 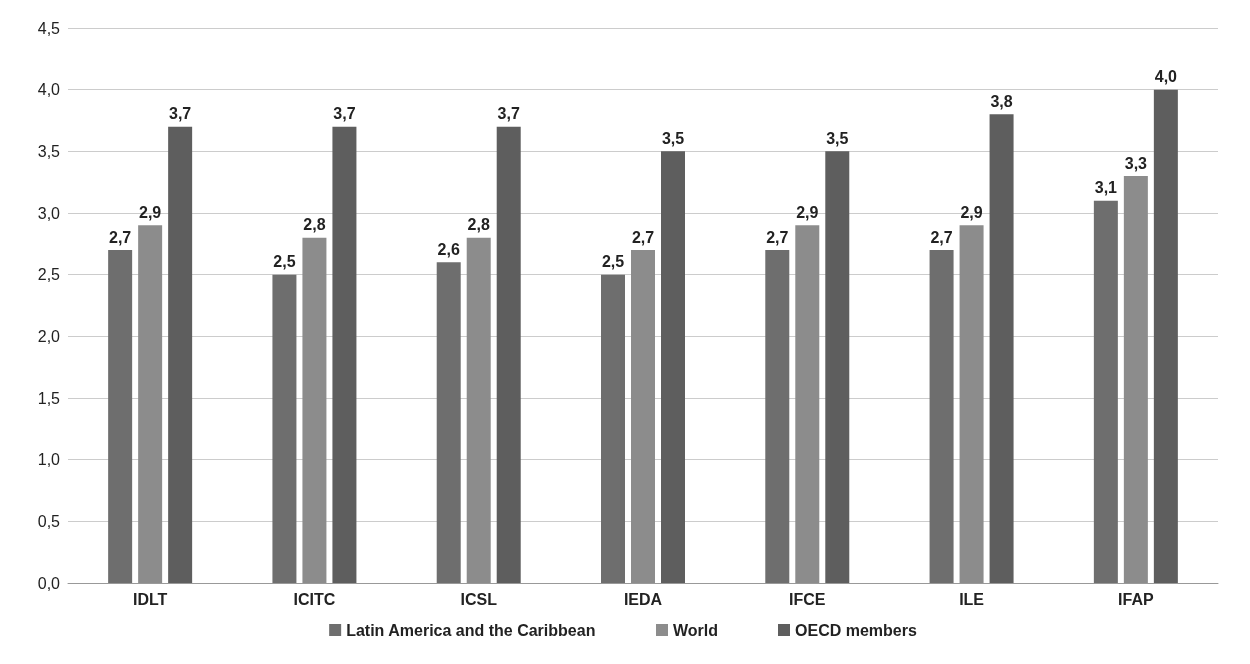 What do you see at coordinates (49, 28) in the screenshot?
I see `y-tick-label: 4,5` at bounding box center [49, 28].